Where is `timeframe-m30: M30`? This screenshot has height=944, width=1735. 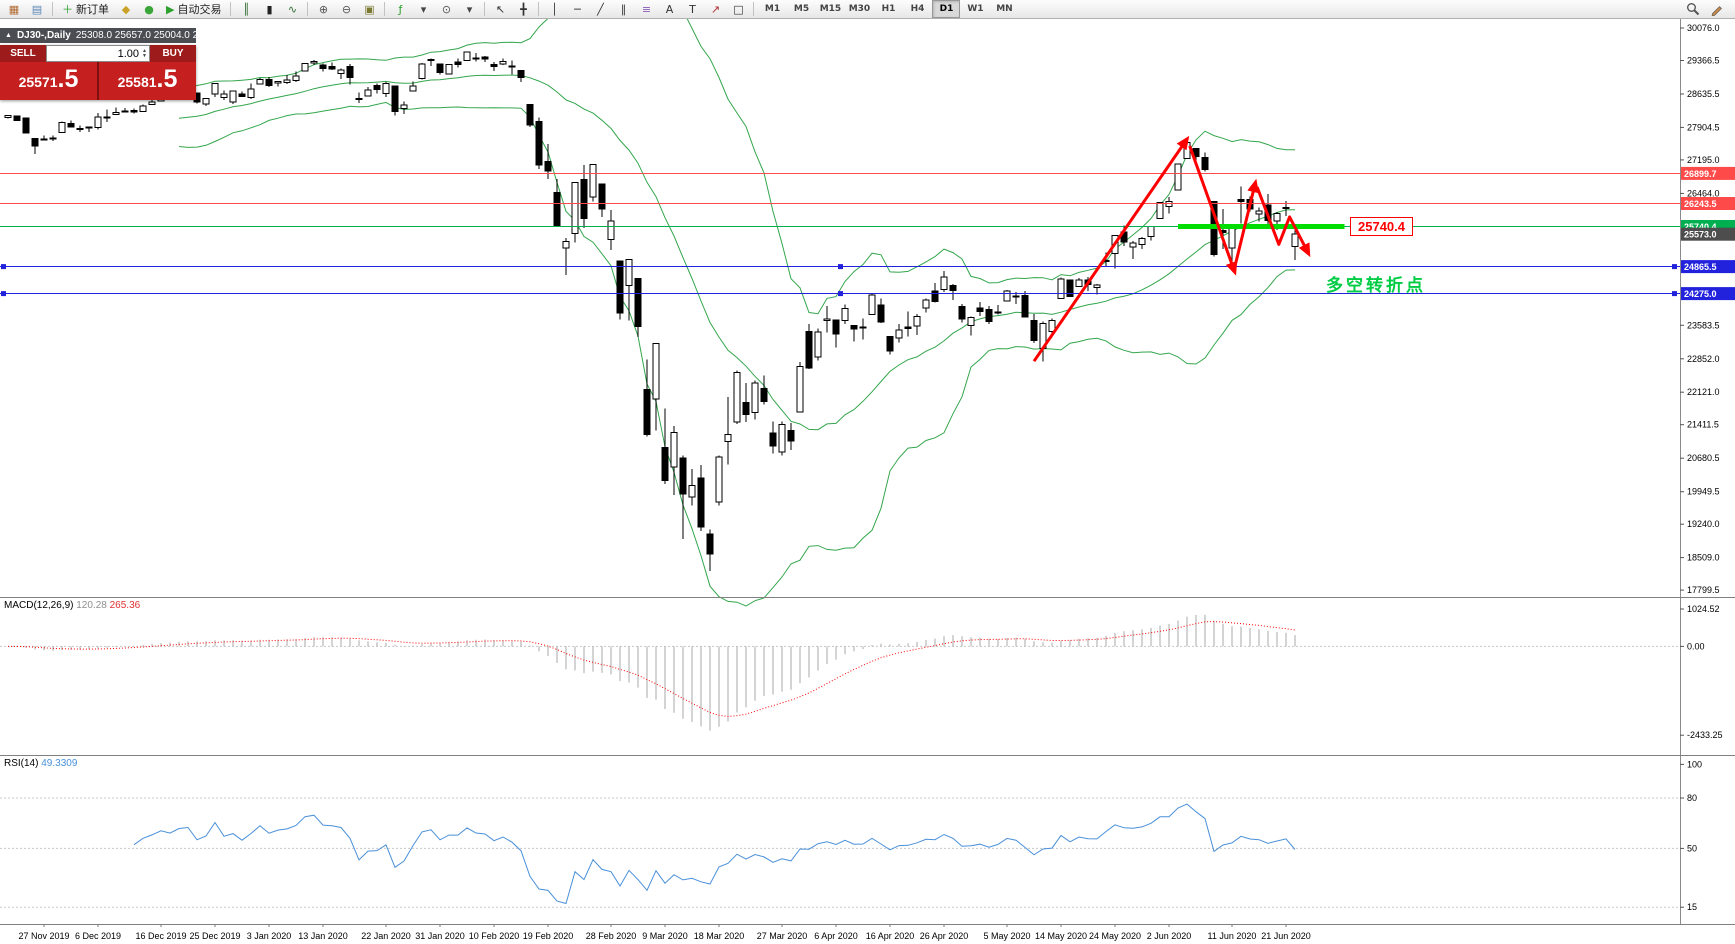
timeframe-m30: M30 is located at coordinates (859, 9).